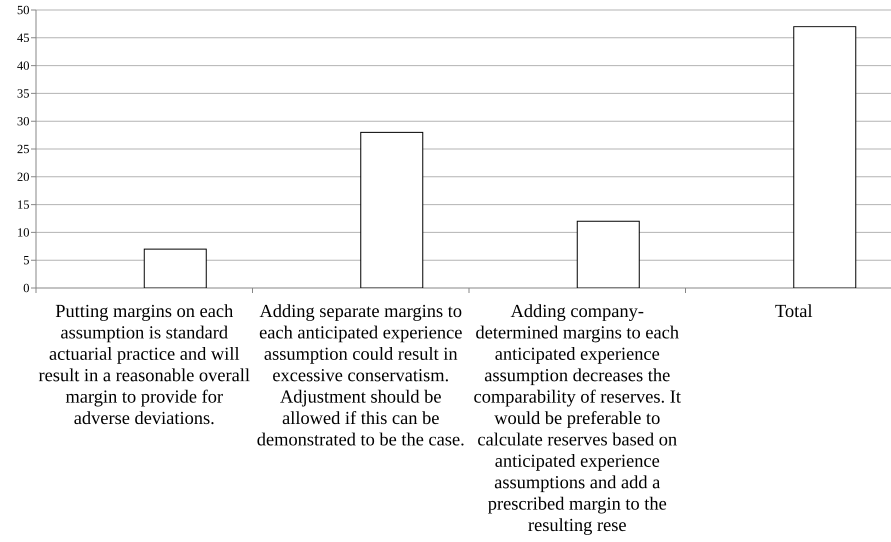 This screenshot has width=891, height=542. What do you see at coordinates (26, 288) in the screenshot?
I see `y-tick-label: 0` at bounding box center [26, 288].